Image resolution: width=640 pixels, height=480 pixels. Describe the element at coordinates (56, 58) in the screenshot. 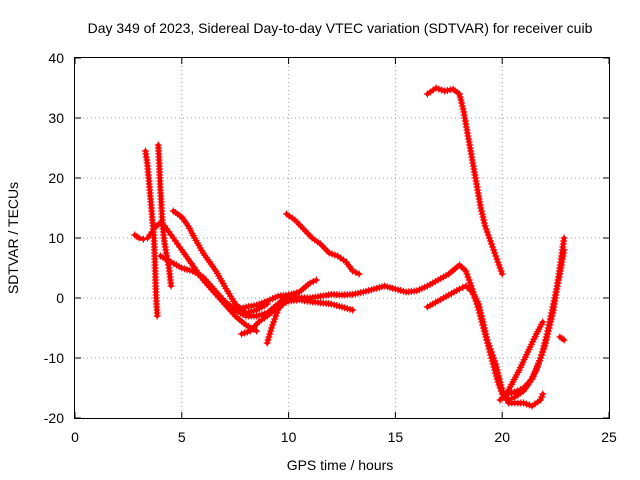

I see `y-tick-label: 40` at that location.